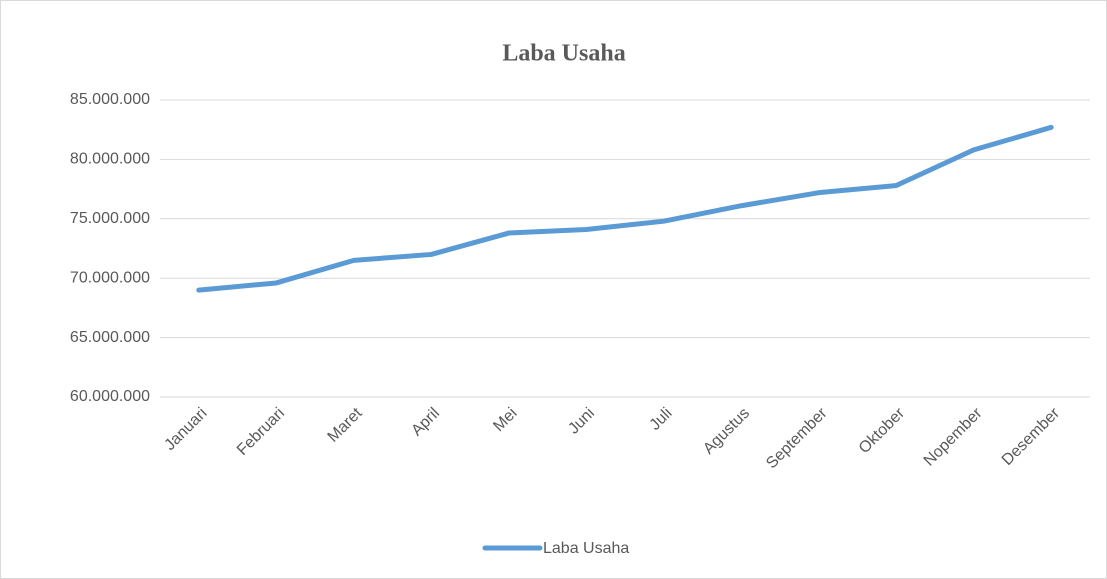 The height and width of the screenshot is (579, 1107). What do you see at coordinates (110, 159) in the screenshot?
I see `y-tick-label: 80.000.000` at bounding box center [110, 159].